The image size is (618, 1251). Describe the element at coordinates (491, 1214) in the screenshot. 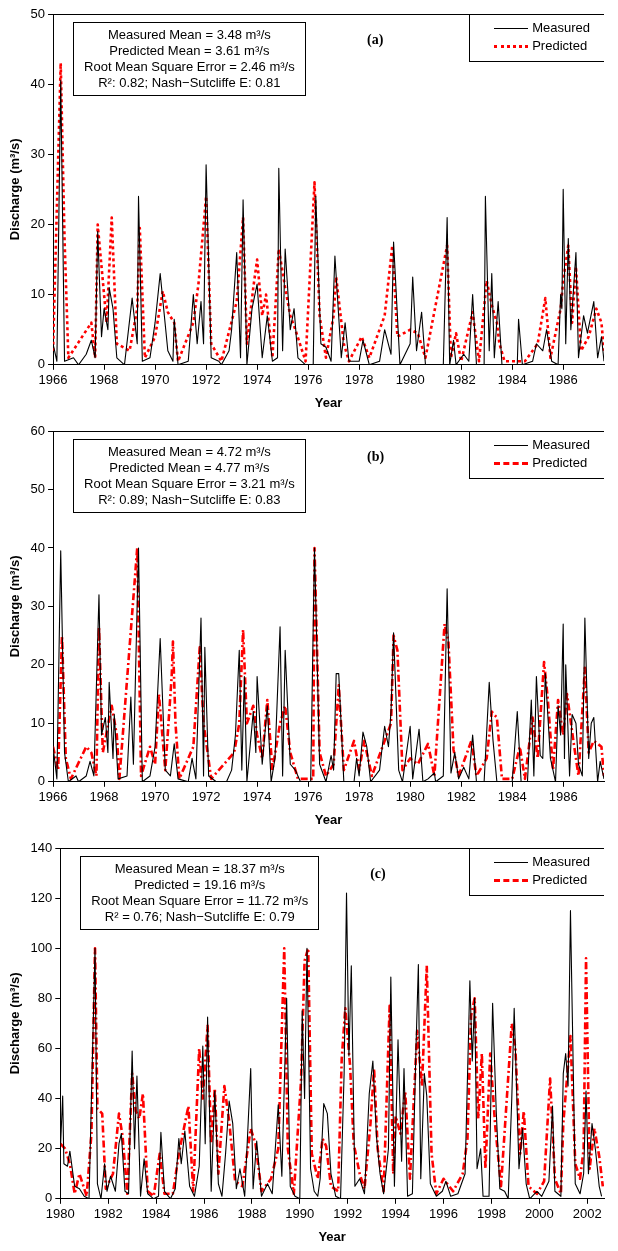

I see `x-tick-label: 1998` at that location.